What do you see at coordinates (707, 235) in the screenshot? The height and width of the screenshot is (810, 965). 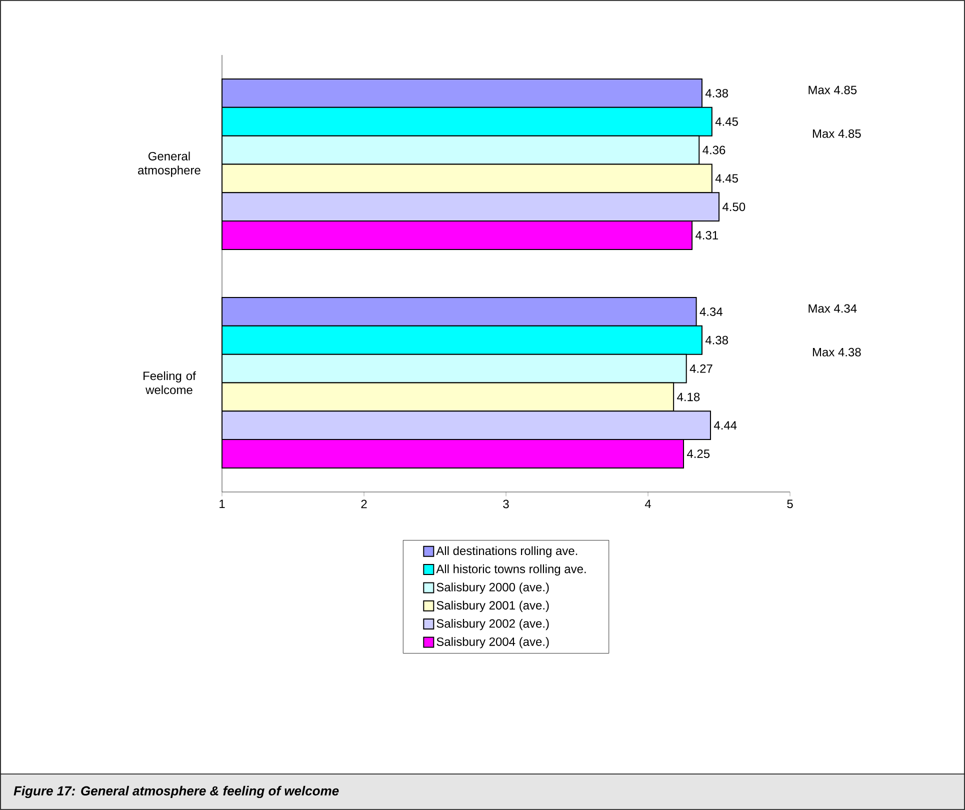 I see `data-label: 4.31` at bounding box center [707, 235].